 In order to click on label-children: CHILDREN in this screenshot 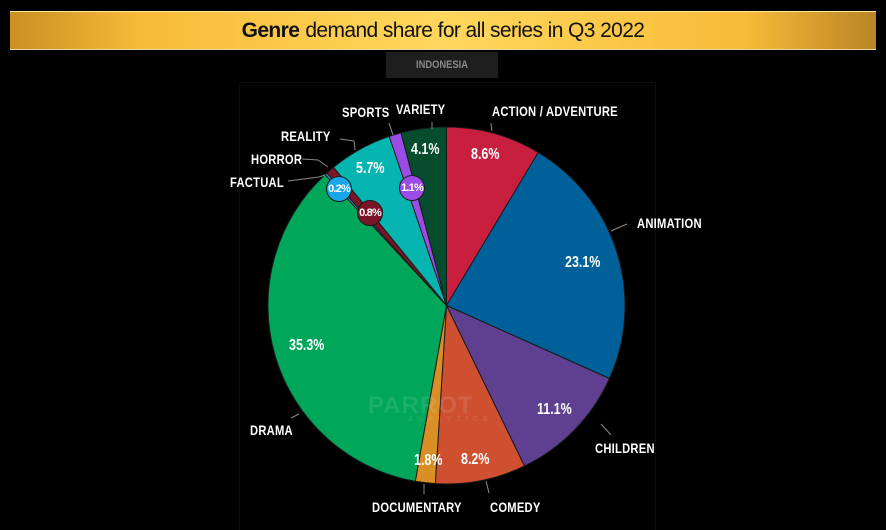, I will do `click(625, 448)`.